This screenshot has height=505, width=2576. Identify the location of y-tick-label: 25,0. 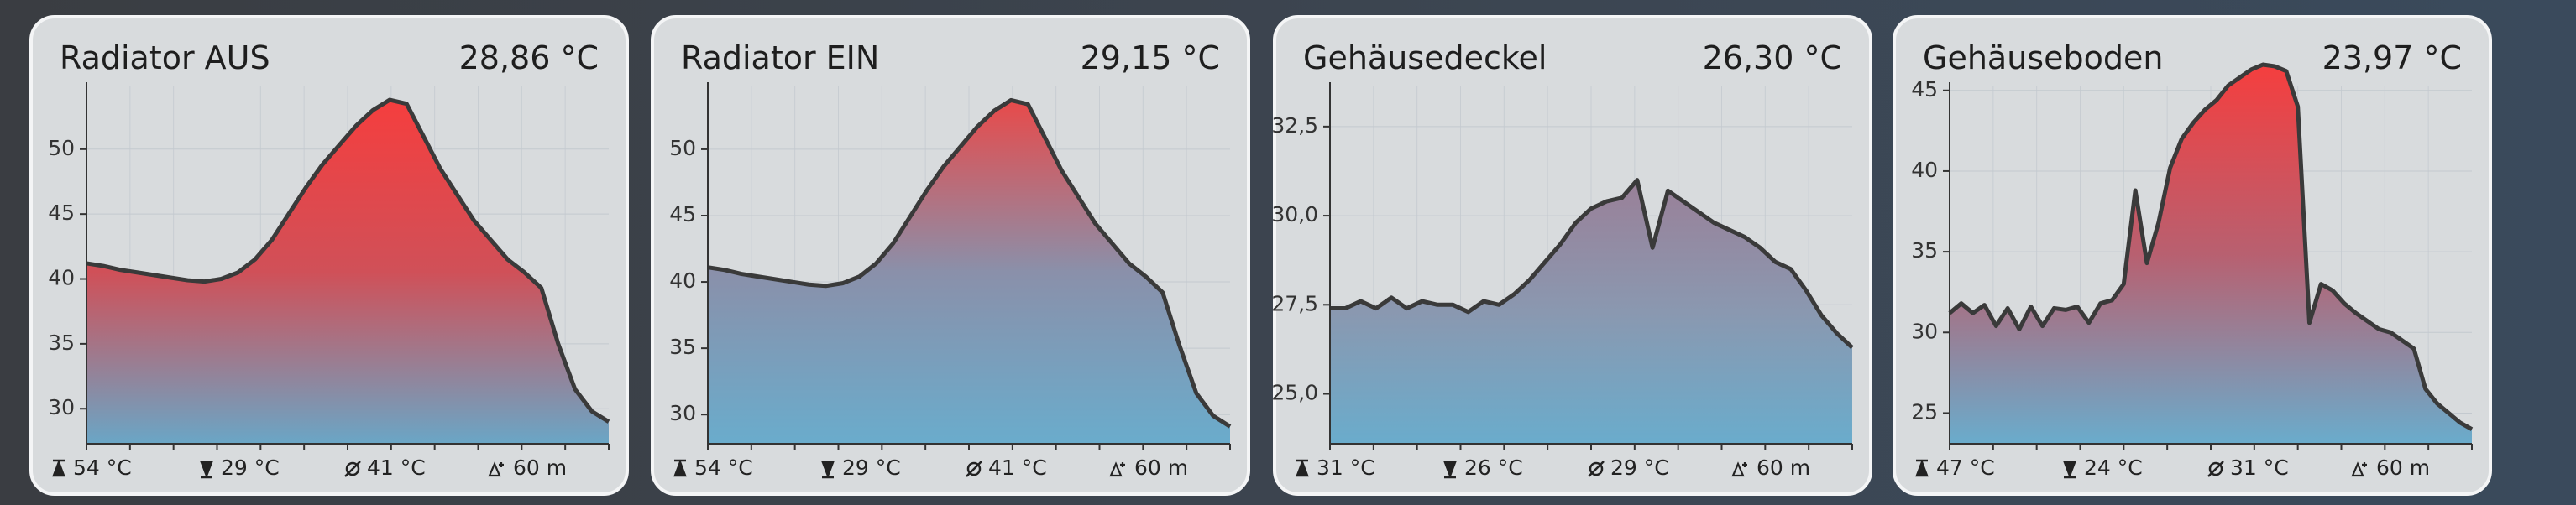
(1294, 393).